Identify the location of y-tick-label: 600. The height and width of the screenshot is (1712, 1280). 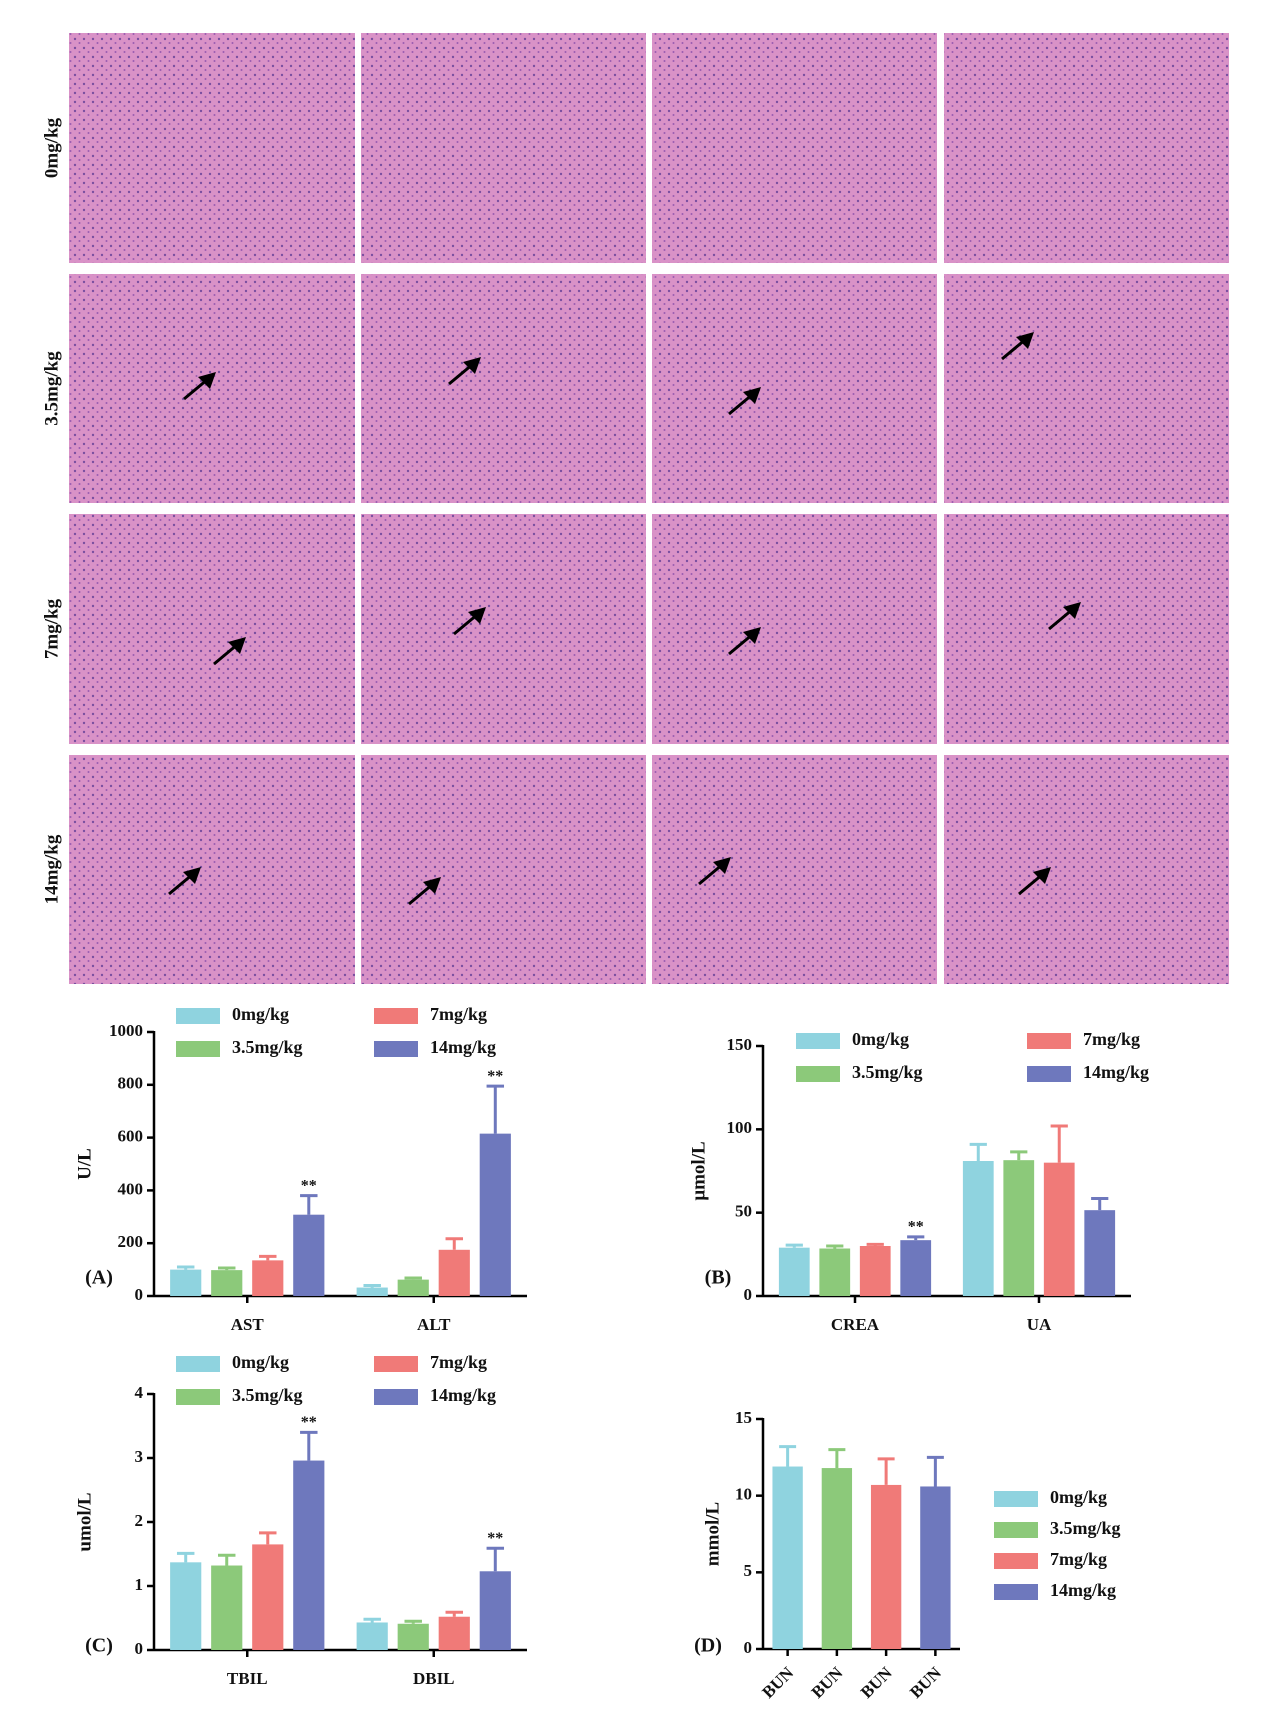
(131, 1136).